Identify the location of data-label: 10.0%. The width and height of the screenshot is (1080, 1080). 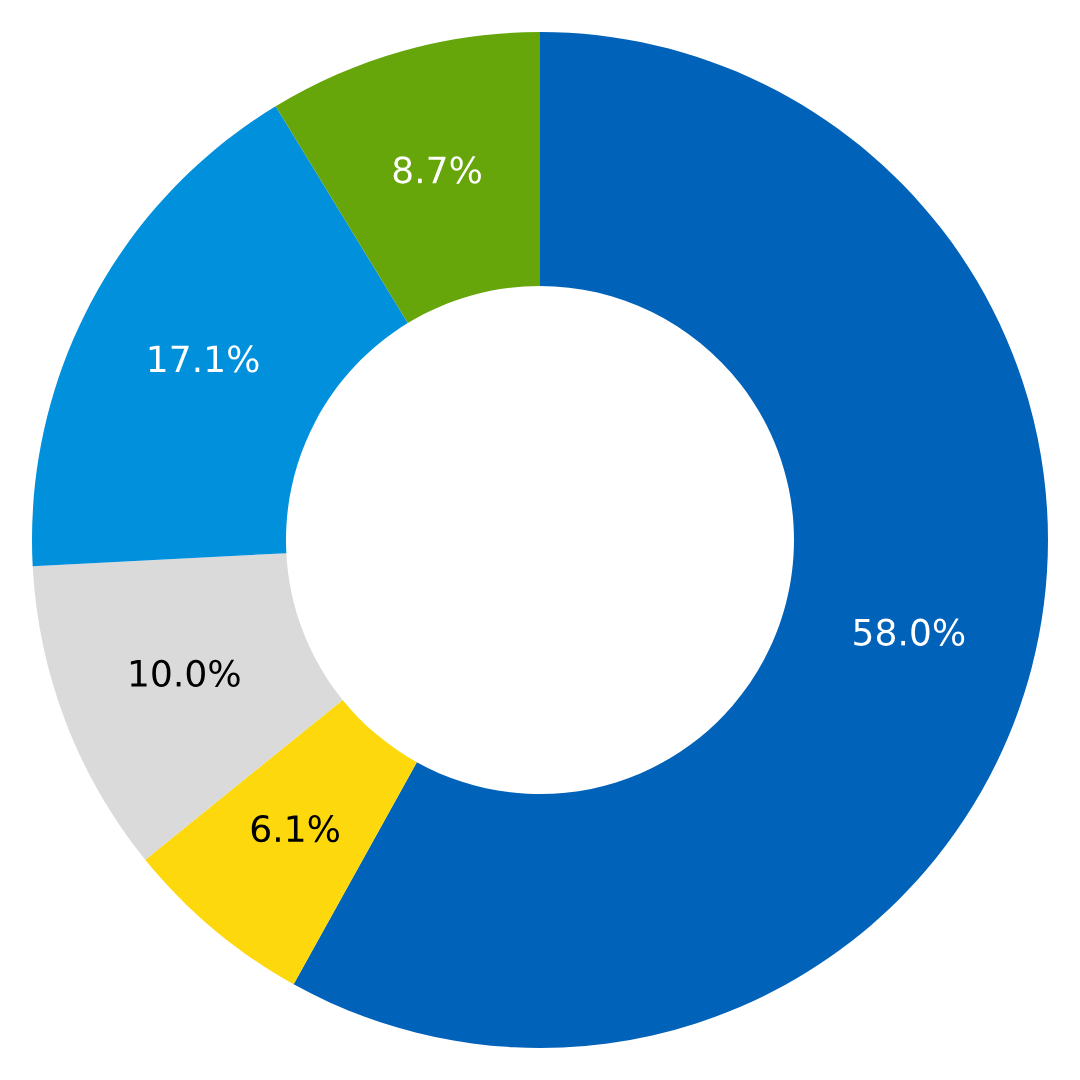
(185, 673).